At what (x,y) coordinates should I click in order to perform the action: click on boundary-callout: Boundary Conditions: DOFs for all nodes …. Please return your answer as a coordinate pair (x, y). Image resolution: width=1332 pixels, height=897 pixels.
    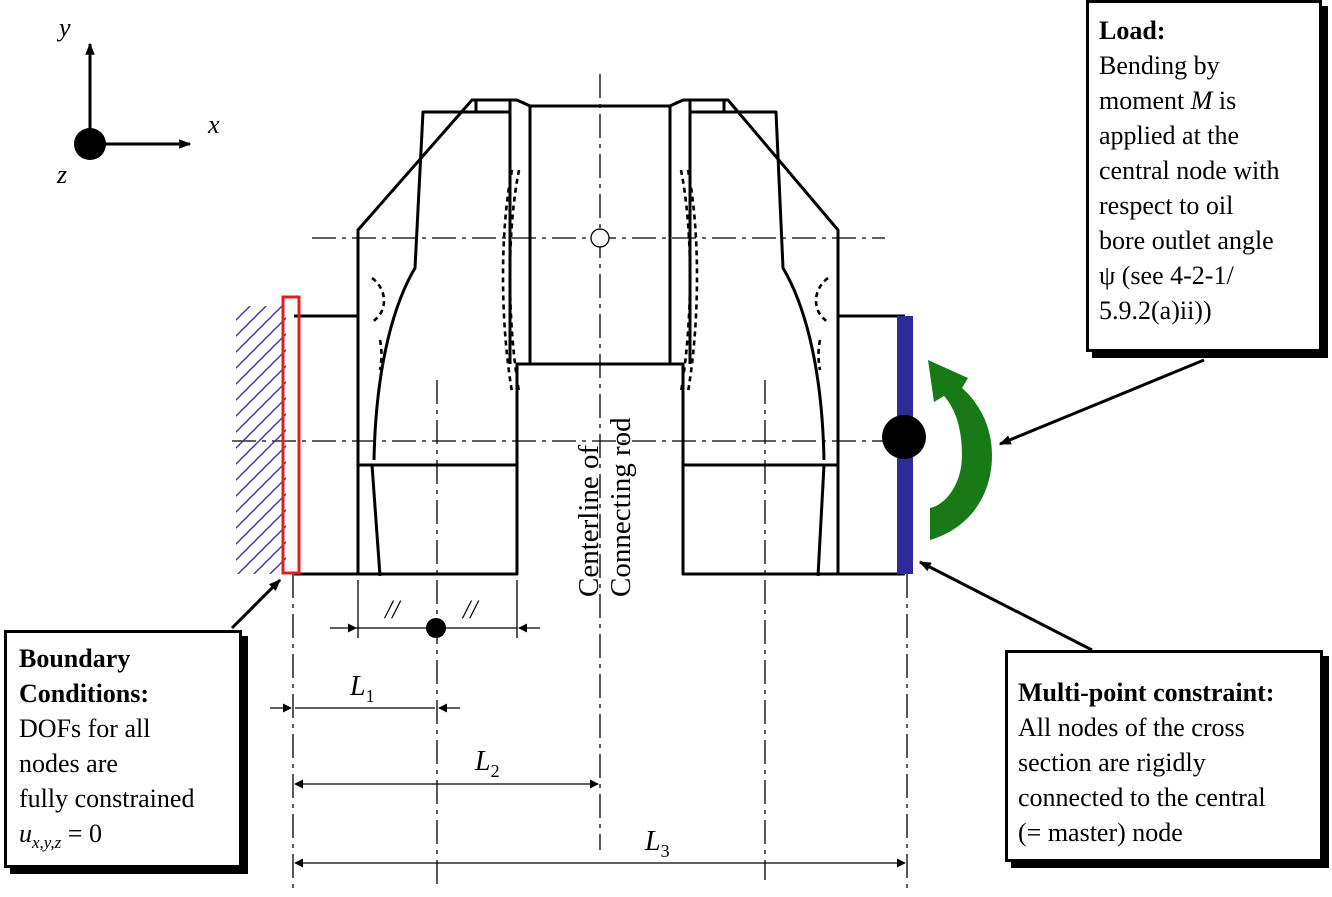
    Looking at the image, I should click on (123, 749).